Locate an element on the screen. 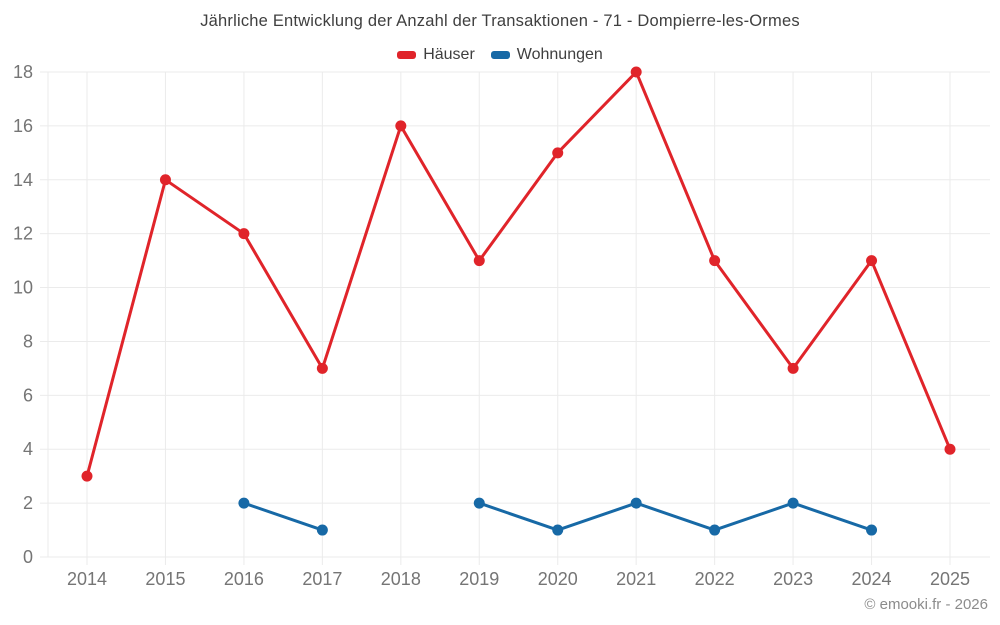  data-point-haeuser-2023 is located at coordinates (793, 368).